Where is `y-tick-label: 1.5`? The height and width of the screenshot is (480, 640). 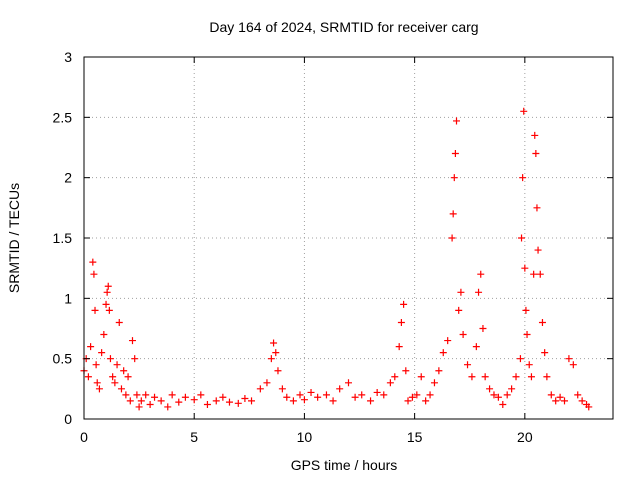 y-tick-label: 1.5 is located at coordinates (63, 238).